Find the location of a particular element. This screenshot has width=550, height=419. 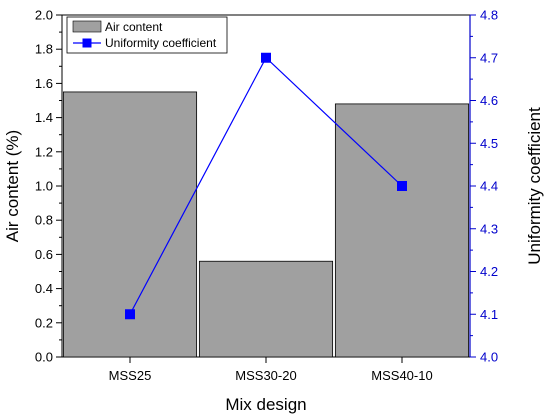

left-tick-label: 1.6 is located at coordinates (44, 83).